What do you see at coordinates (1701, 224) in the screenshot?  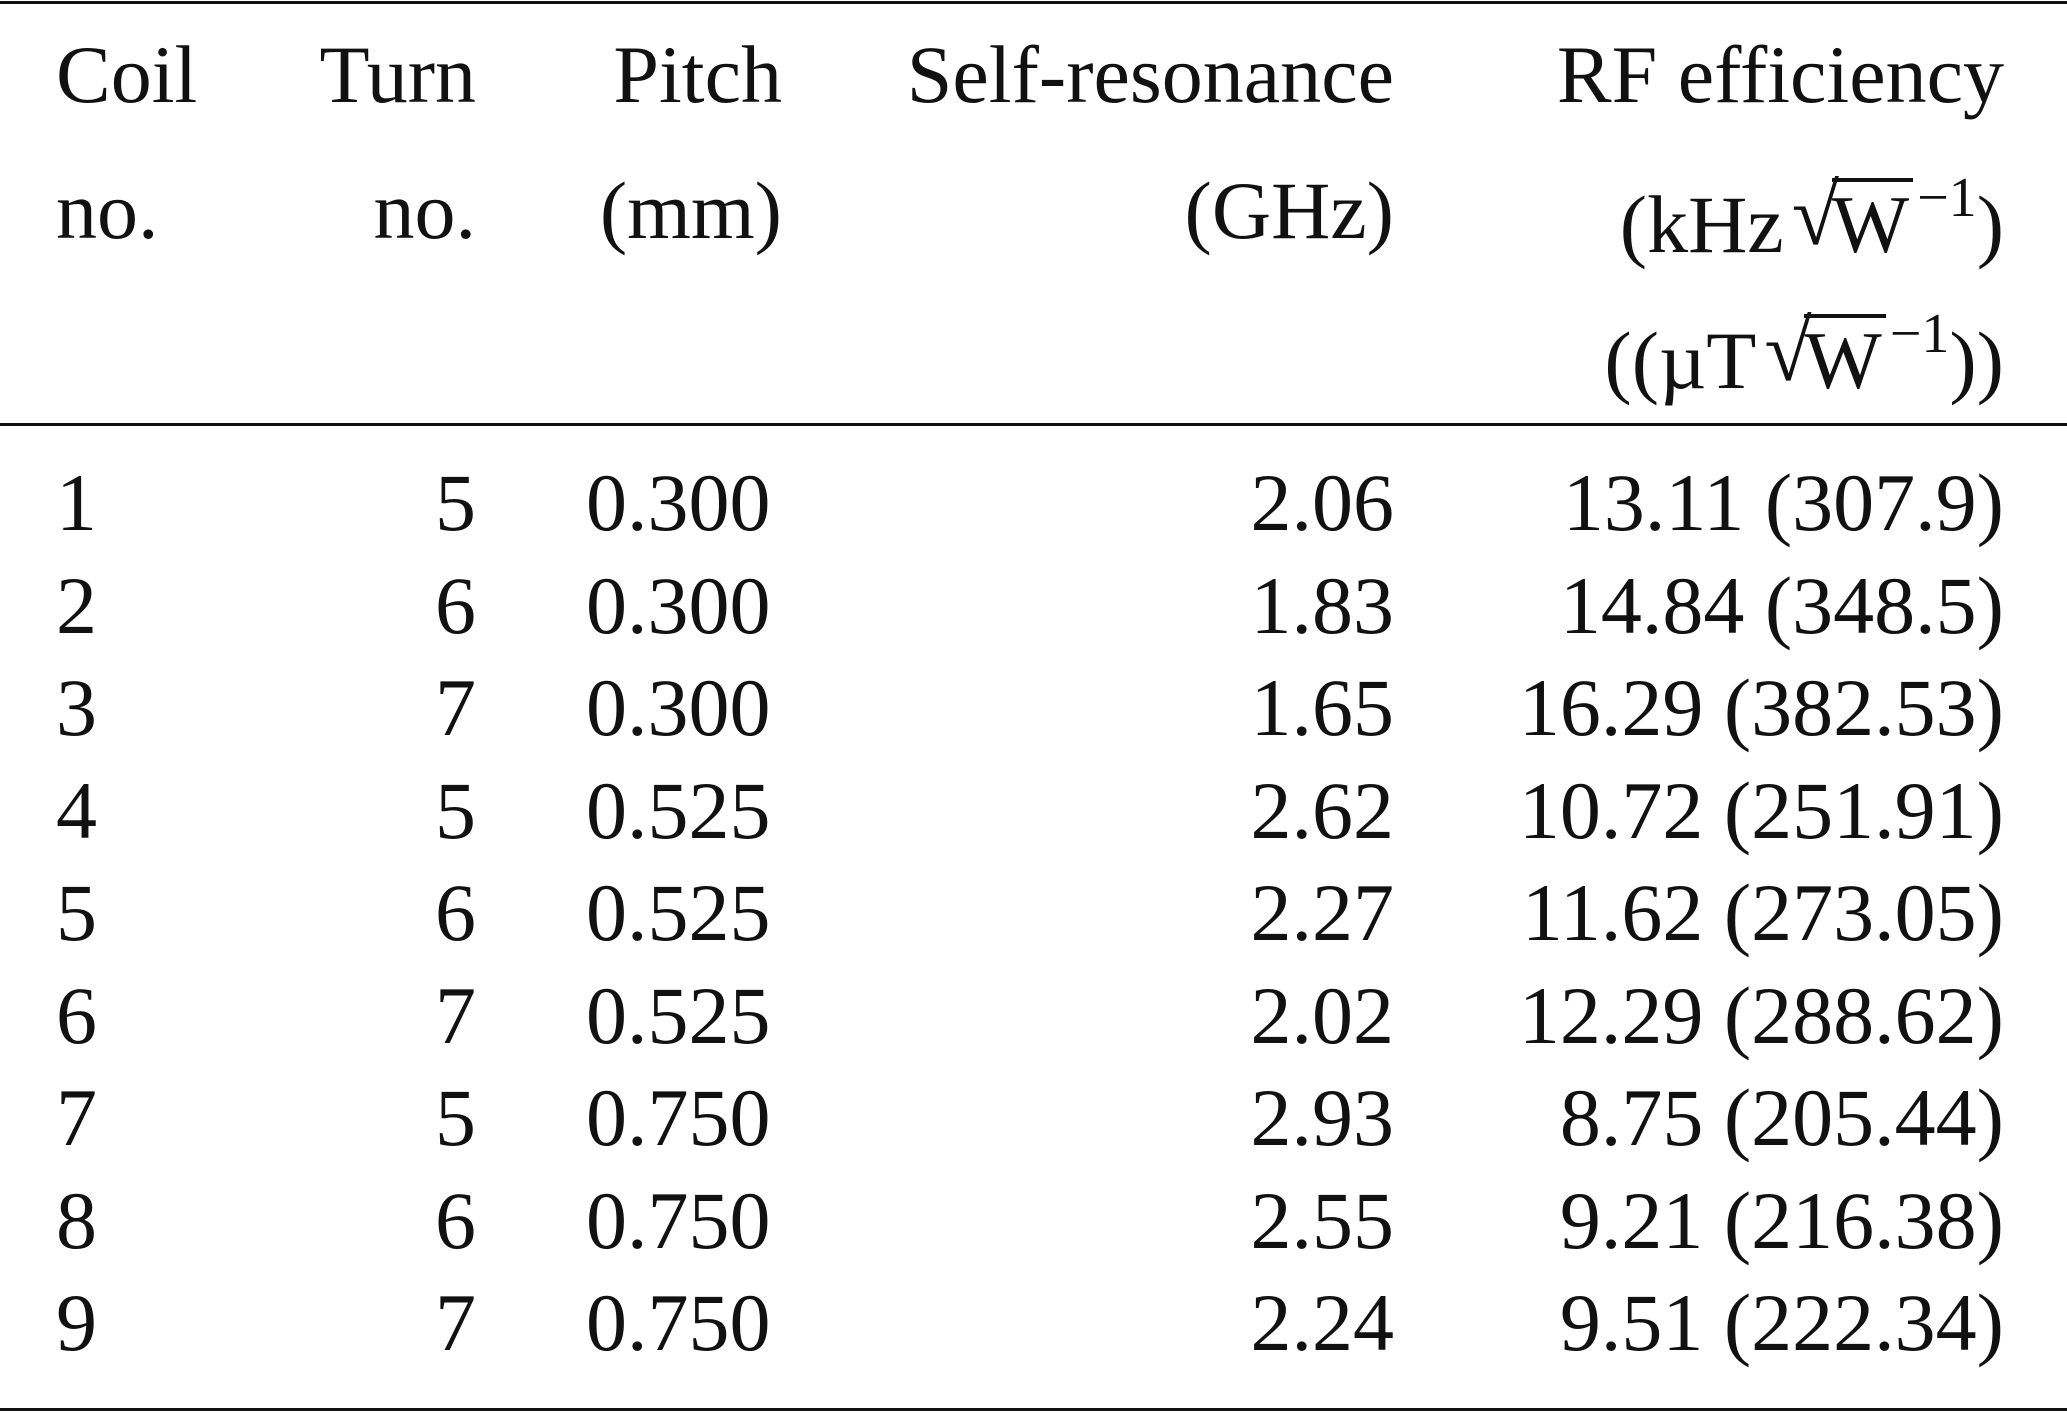 I see `unit1-prefix: (kHz` at bounding box center [1701, 224].